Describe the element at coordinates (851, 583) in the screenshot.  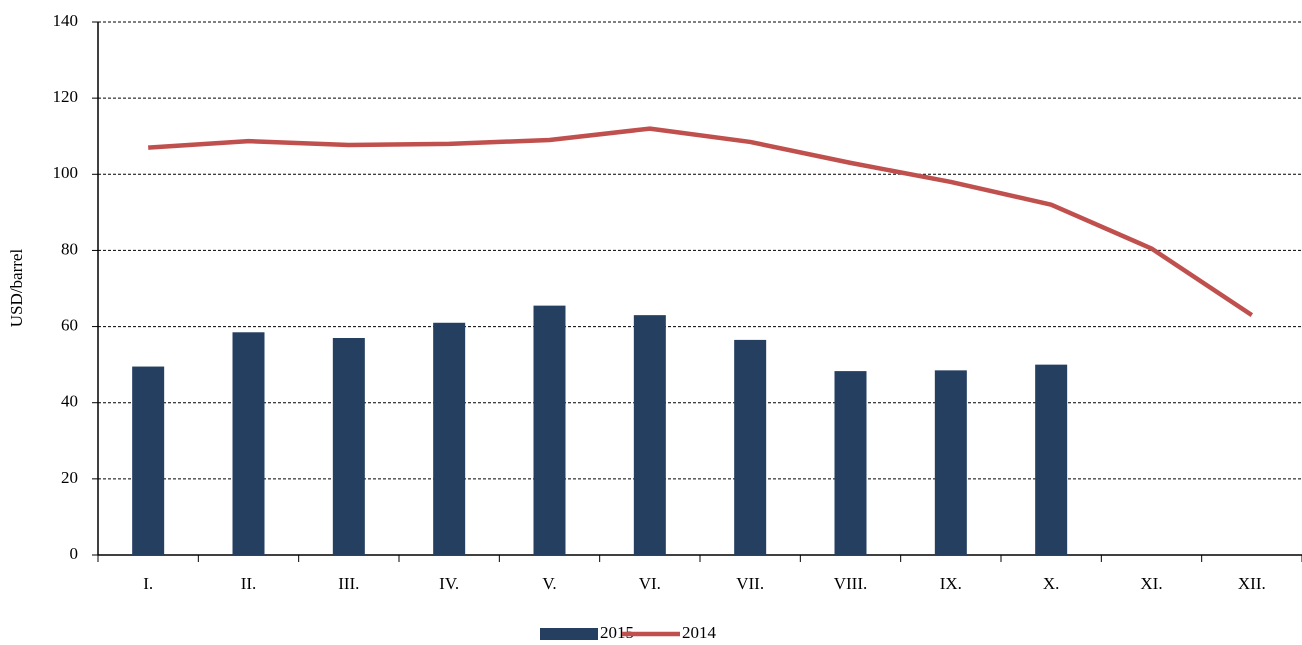
I see `x-tick-label: VIII.` at that location.